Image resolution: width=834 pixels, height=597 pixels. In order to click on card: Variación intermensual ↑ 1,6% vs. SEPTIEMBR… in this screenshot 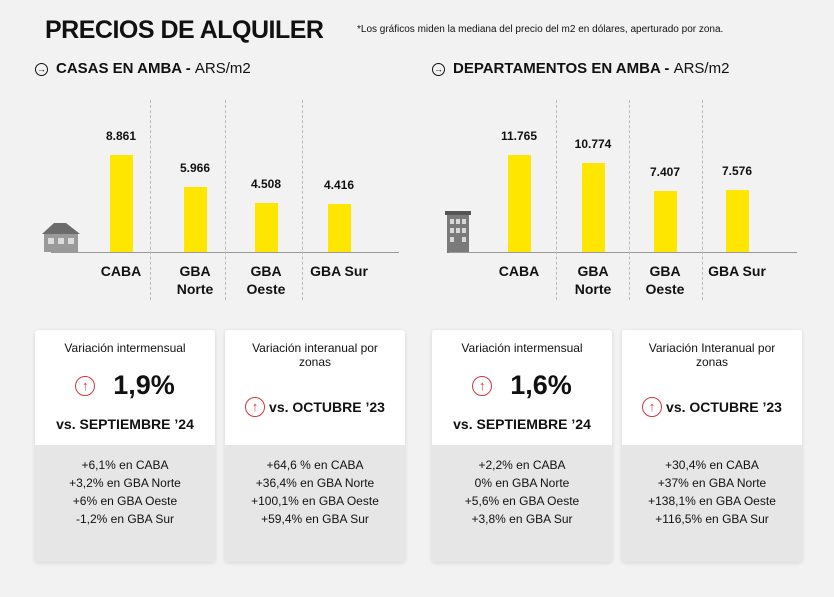, I will do `click(522, 446)`.